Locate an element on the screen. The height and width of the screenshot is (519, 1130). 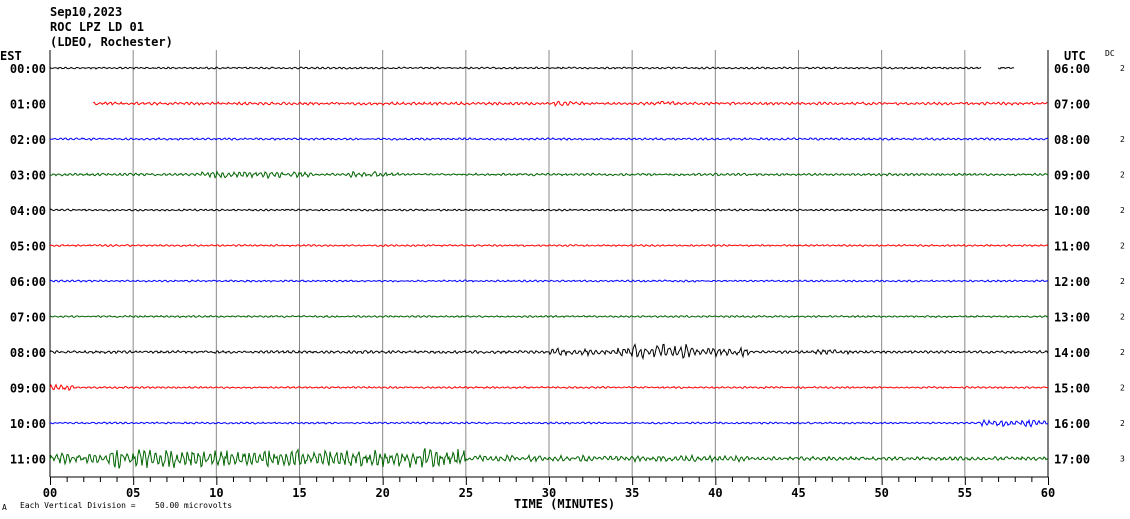
est-hour-label: 08:00 is located at coordinates (28, 353).